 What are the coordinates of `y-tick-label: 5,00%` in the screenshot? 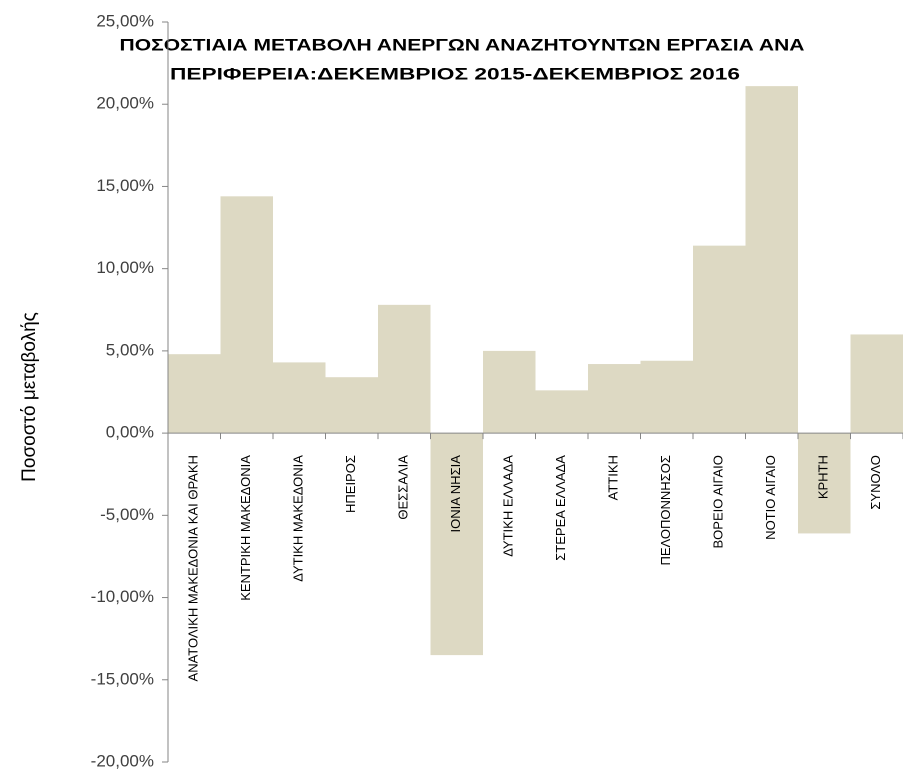 It's located at (130, 349).